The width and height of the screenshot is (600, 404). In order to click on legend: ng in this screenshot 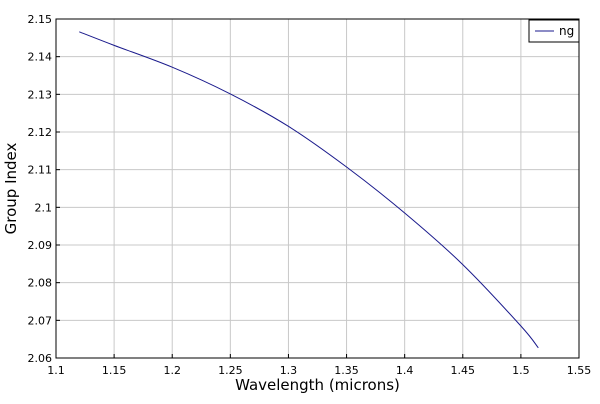, I will do `click(554, 31)`.